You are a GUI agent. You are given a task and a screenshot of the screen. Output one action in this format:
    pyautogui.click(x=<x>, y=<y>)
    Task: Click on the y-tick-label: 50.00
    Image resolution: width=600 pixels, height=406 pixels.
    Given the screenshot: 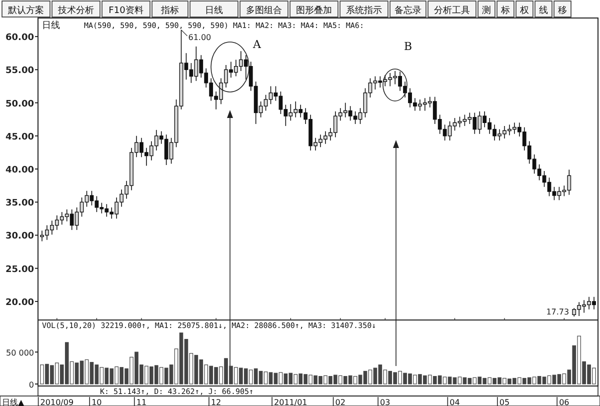 What is the action you would take?
    pyautogui.click(x=20, y=104)
    